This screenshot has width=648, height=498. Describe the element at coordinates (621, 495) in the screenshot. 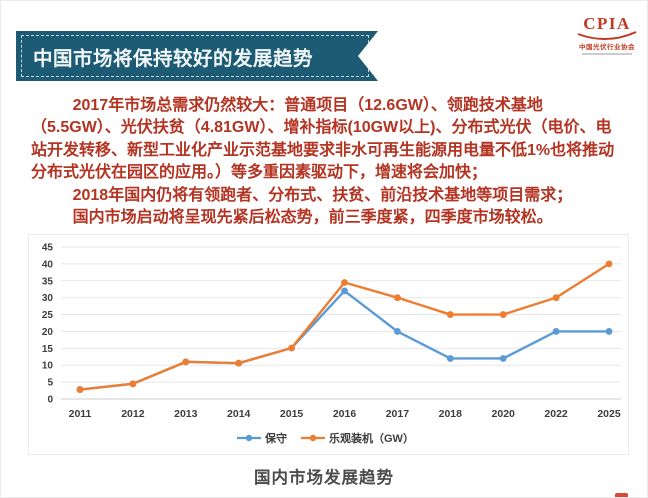

I see `red-corner-mark` at that location.